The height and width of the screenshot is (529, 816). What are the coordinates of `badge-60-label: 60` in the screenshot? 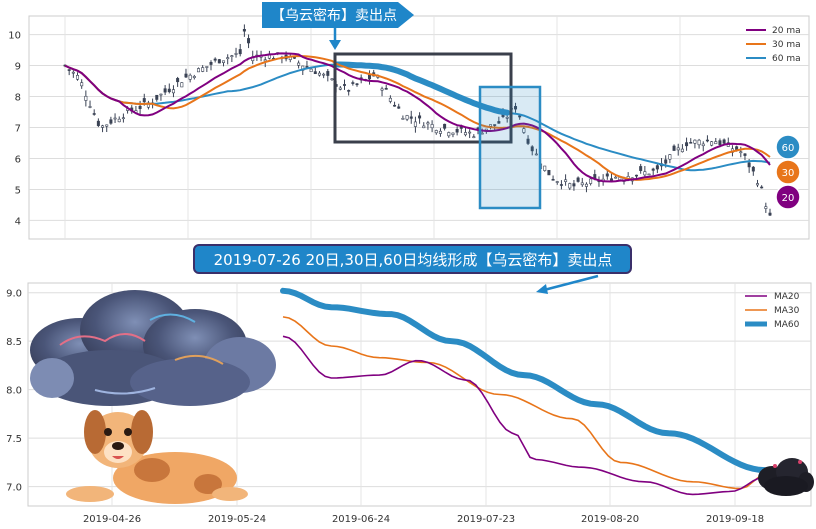 It's located at (788, 148).